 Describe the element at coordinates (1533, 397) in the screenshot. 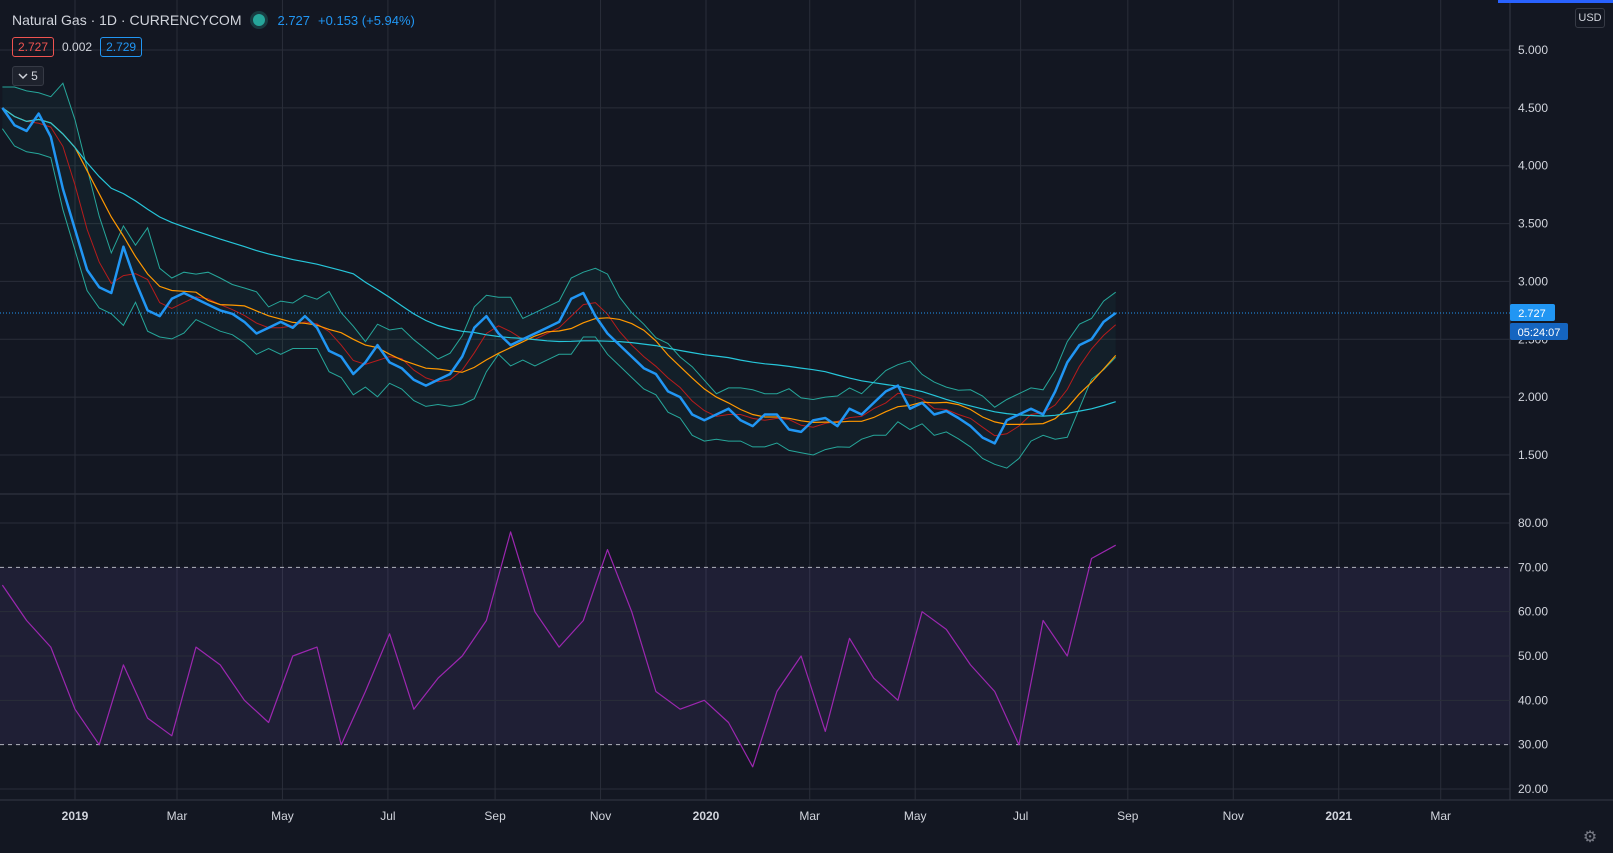

I see `price-axis-label: 2.000` at that location.